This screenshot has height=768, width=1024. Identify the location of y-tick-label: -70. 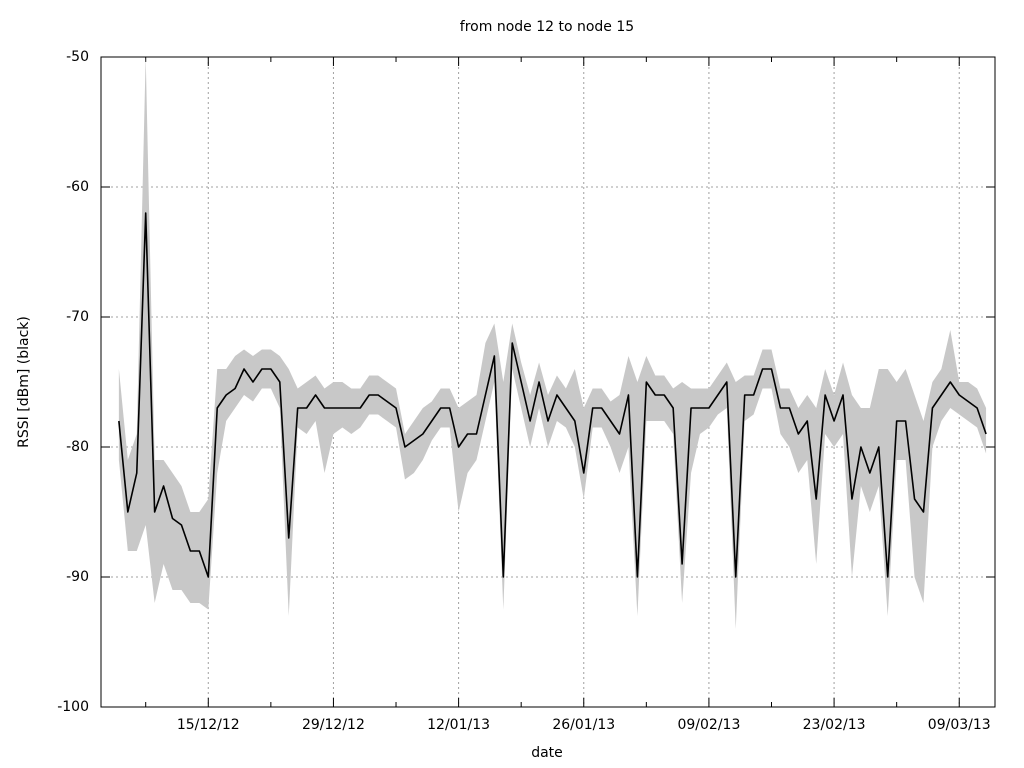
(77, 317).